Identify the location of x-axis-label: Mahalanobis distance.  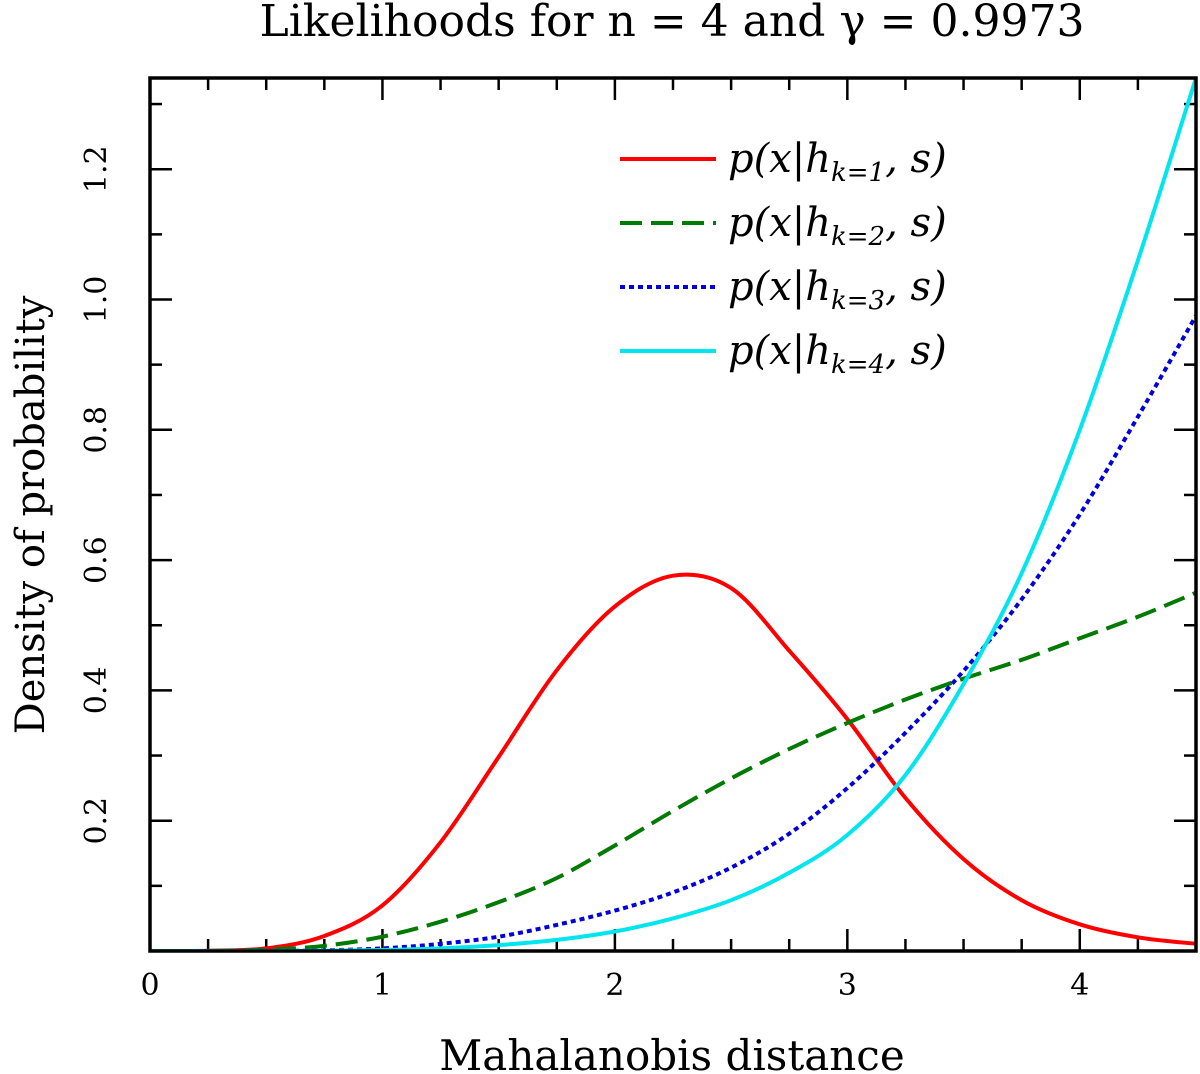
(671, 1052).